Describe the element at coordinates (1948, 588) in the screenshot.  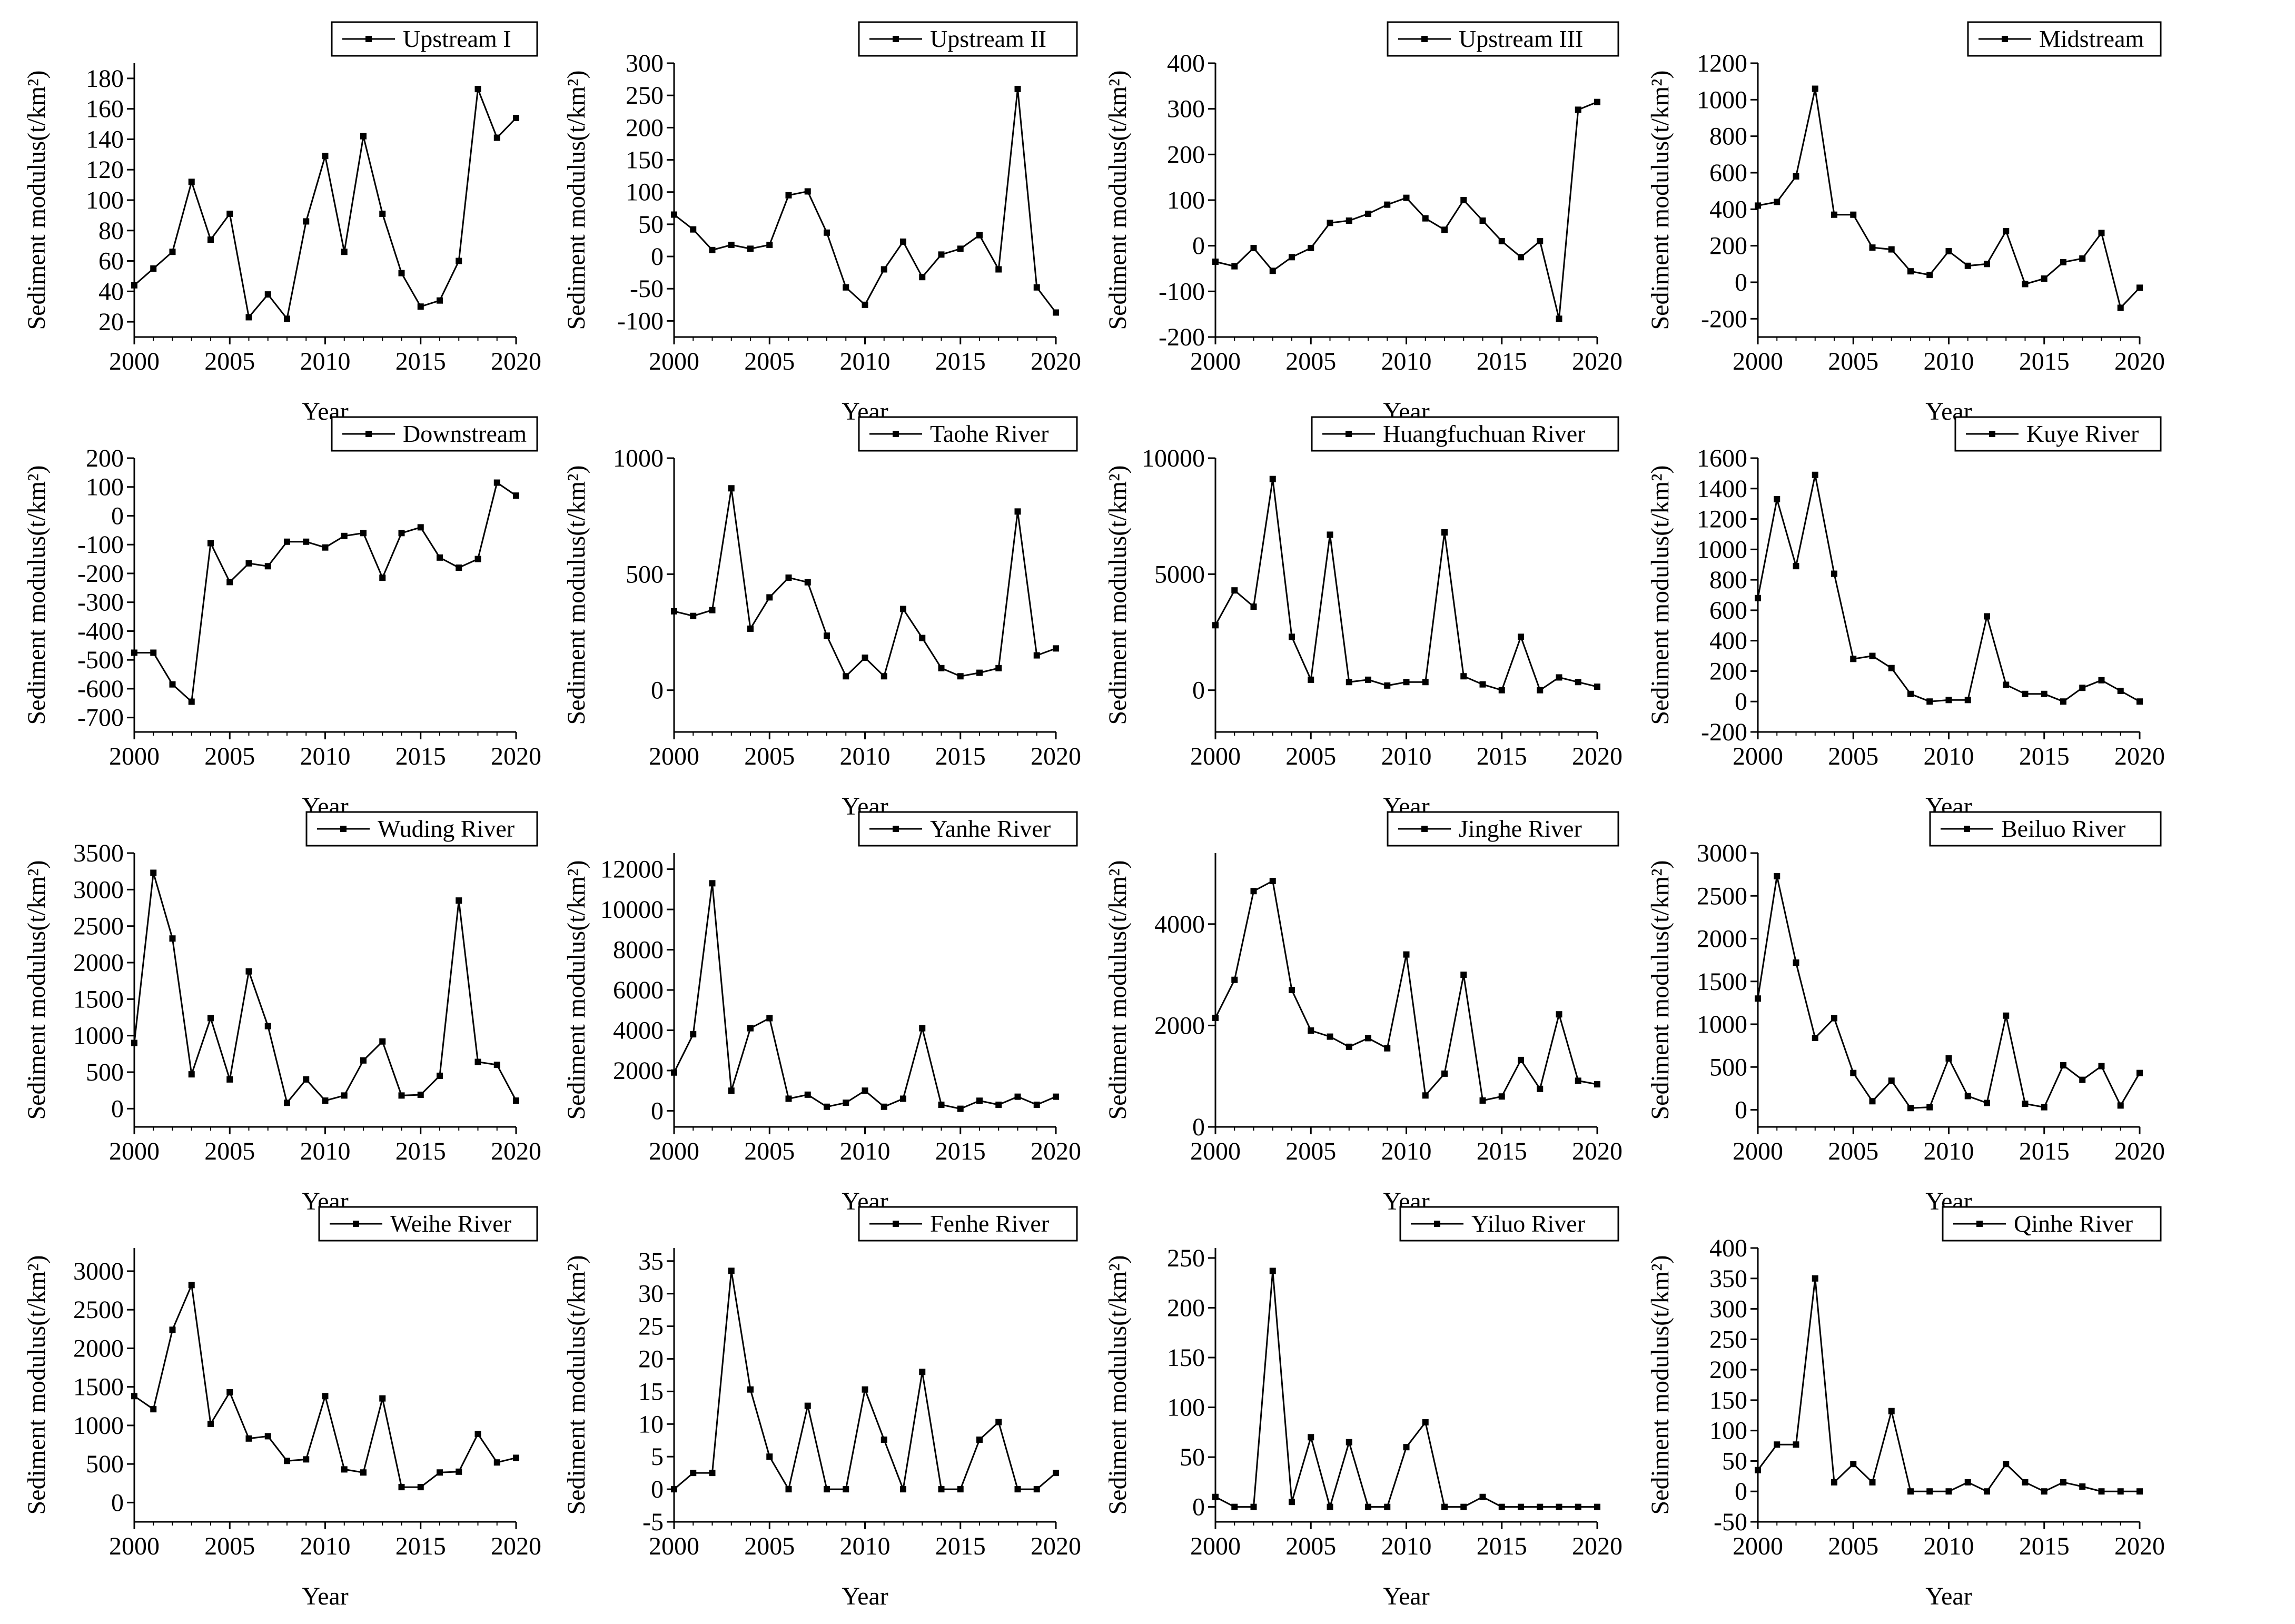
I see `series-line` at that location.